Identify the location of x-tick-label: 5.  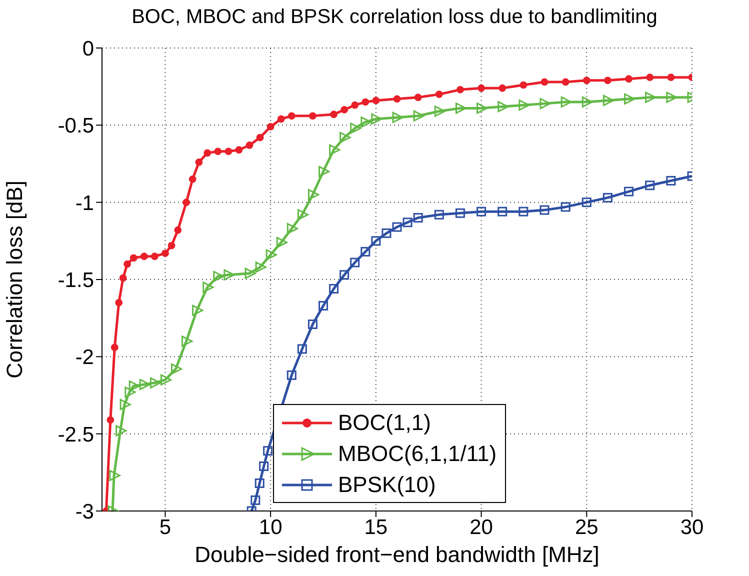
(165, 527).